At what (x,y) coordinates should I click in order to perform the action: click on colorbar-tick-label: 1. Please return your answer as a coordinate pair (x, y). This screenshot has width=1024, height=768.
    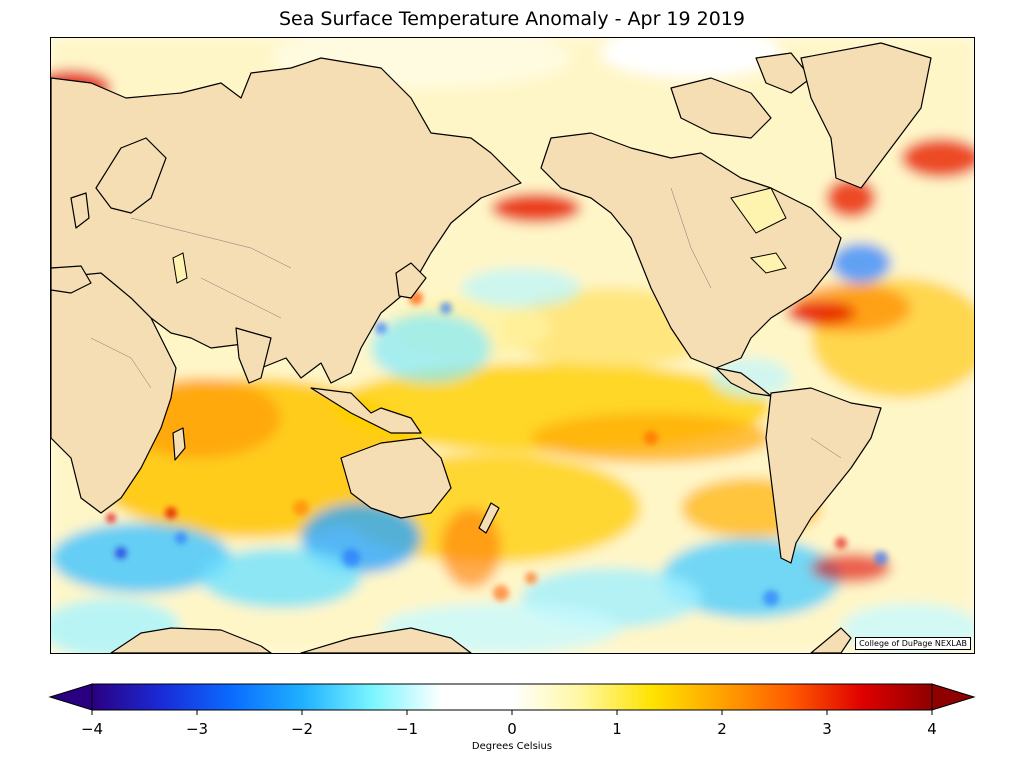
    Looking at the image, I should click on (617, 729).